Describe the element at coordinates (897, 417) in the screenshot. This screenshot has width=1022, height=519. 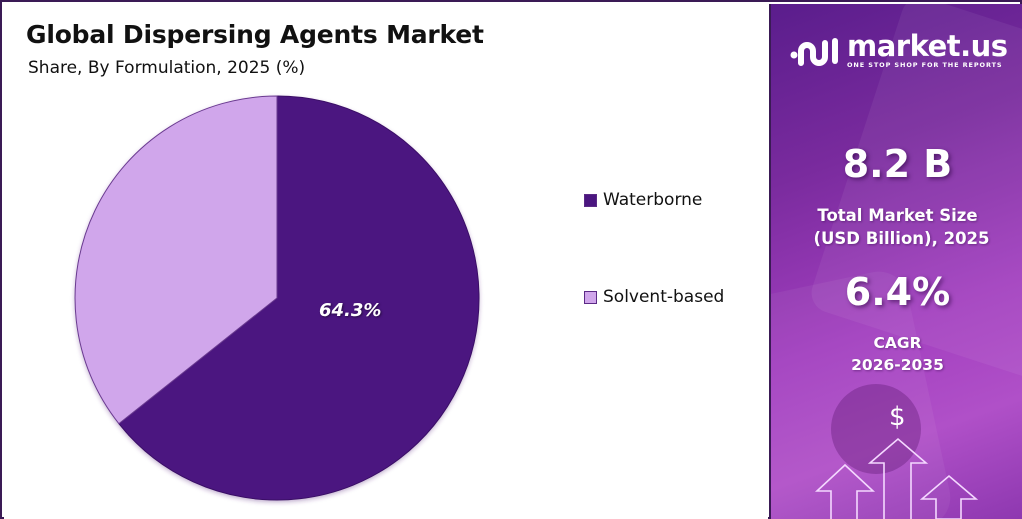
I see `dollar-icon: $` at that location.